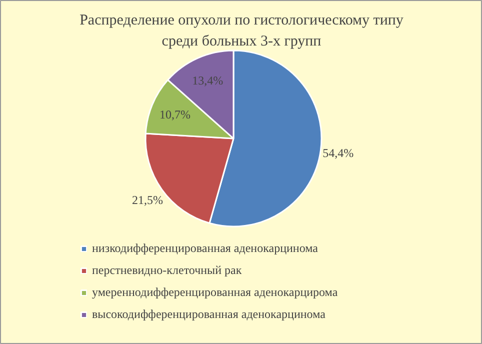 The width and height of the screenshot is (482, 344). What do you see at coordinates (147, 199) in the screenshot?
I see `data-label: 21,5%` at bounding box center [147, 199].